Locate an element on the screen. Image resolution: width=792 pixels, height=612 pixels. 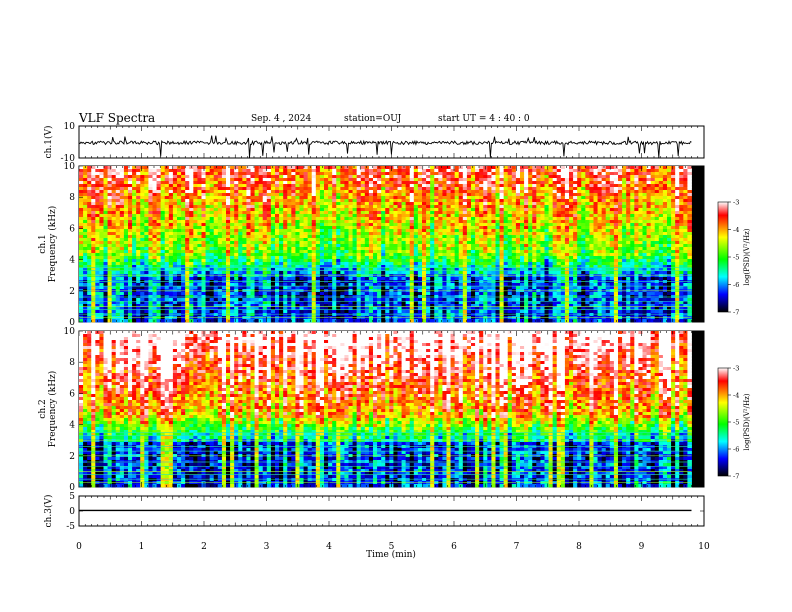
chart-title: VLF Spectra is located at coordinates (117, 118).